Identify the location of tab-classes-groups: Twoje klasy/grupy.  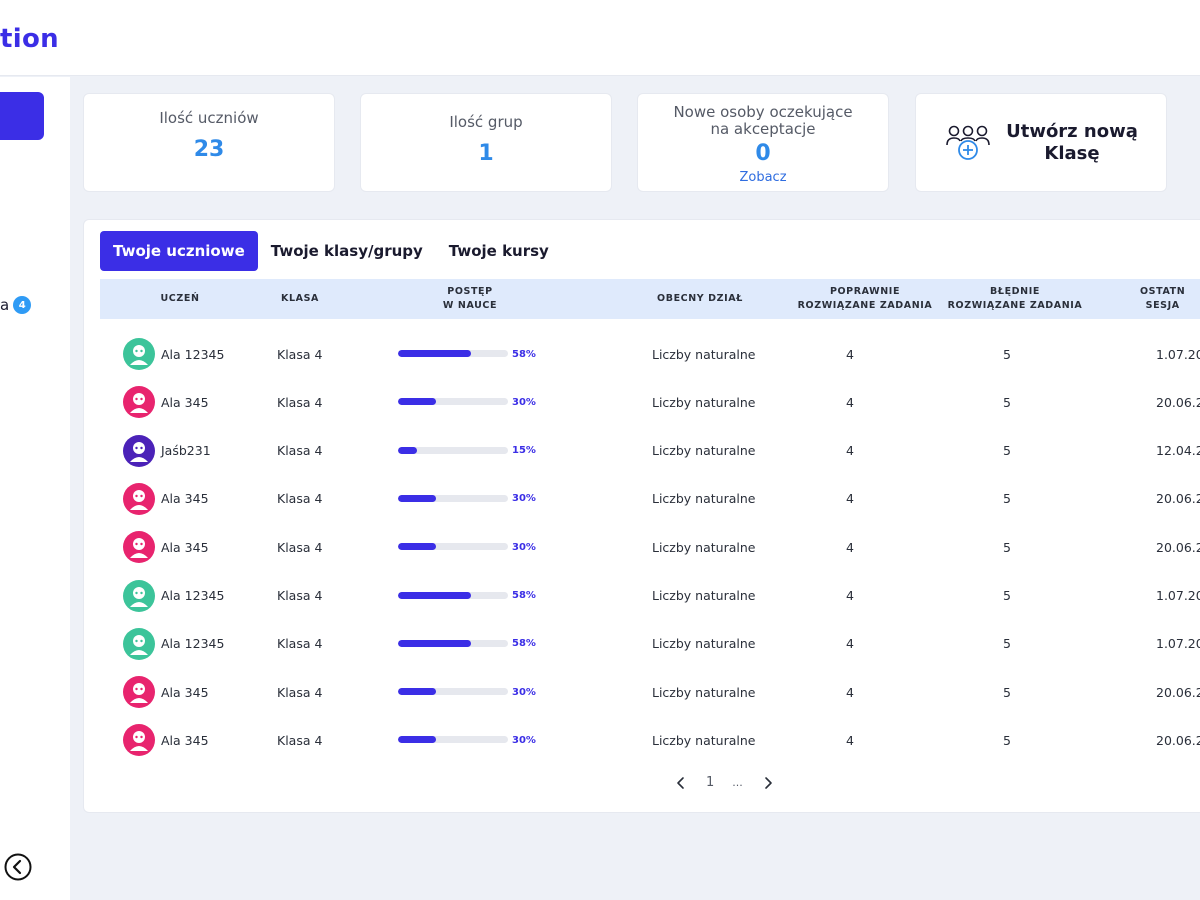
(346, 251).